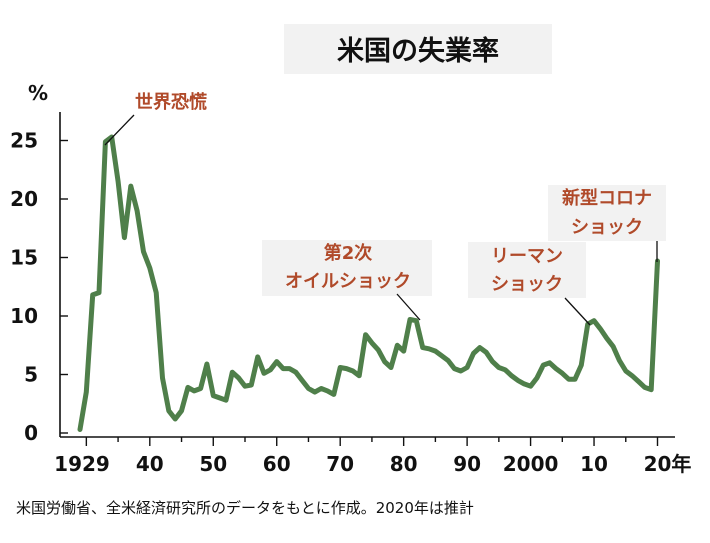 The width and height of the screenshot is (710, 543). I want to click on x-tick-label: 60, so click(277, 464).